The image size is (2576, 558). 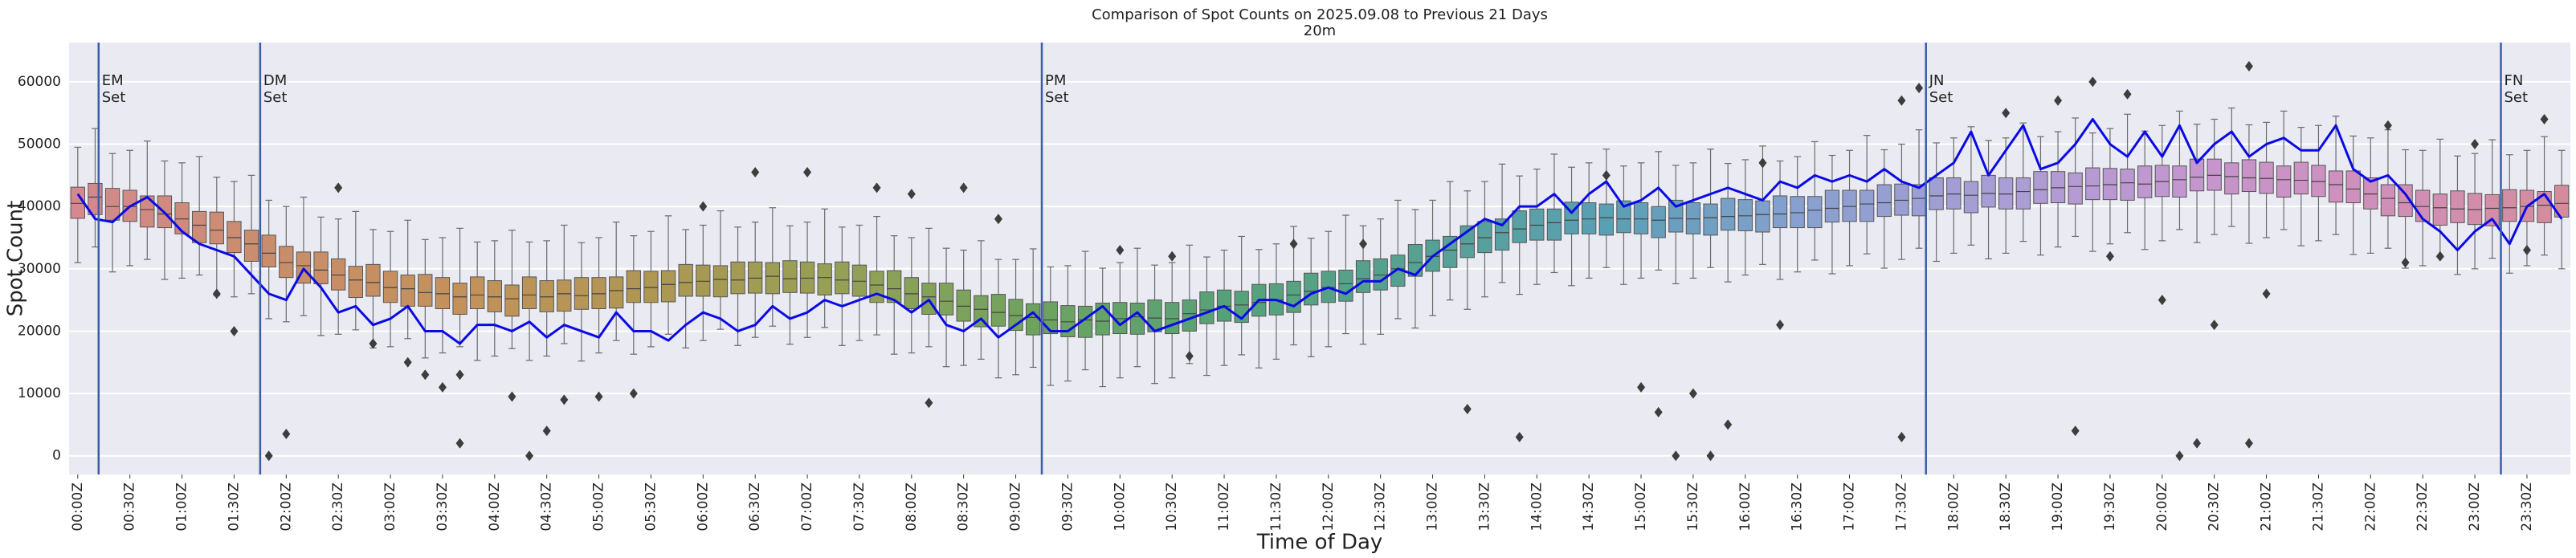 What do you see at coordinates (1589, 507) in the screenshot?
I see `x-tick-label: 14:30Z` at bounding box center [1589, 507].